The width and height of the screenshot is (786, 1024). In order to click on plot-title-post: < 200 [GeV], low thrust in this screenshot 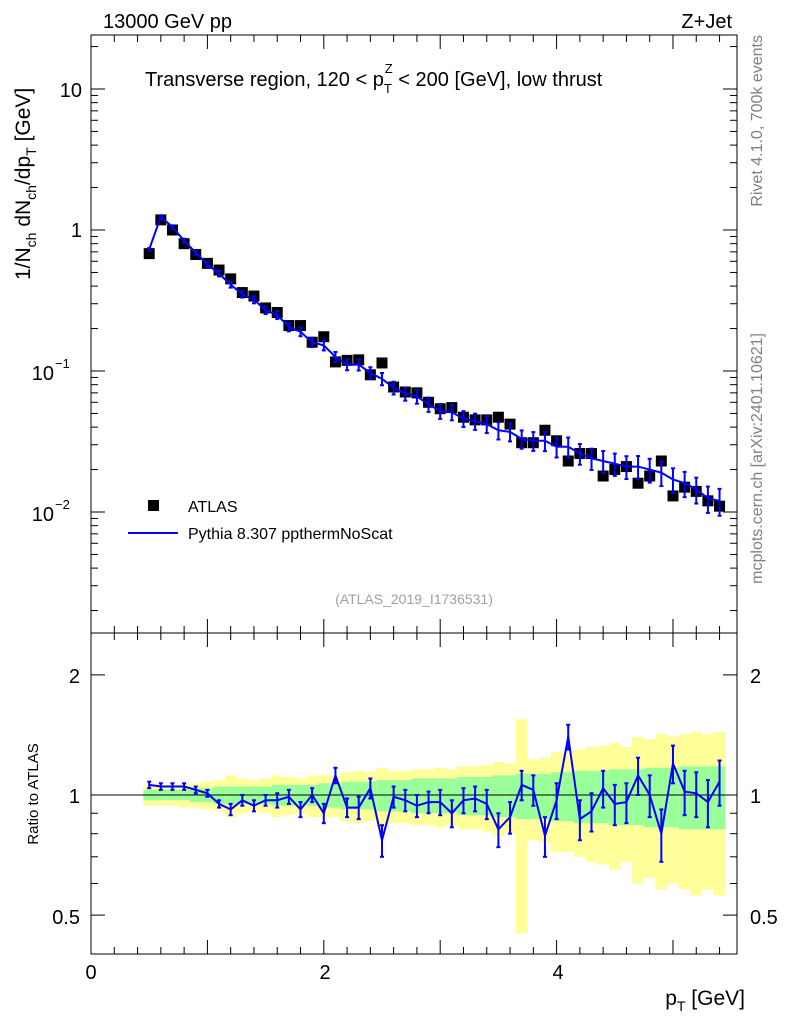, I will do `click(498, 80)`.